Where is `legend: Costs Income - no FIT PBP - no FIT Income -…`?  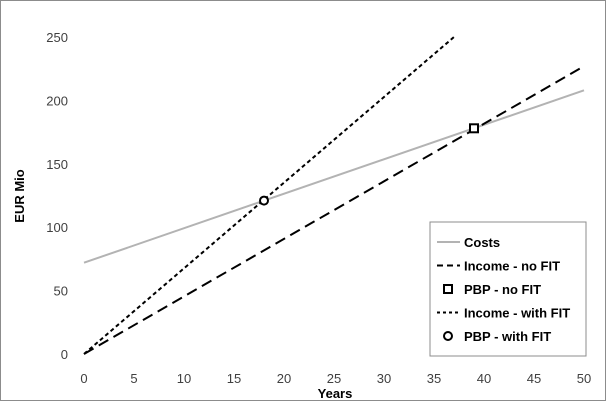 legend: Costs Income - no FIT PBP - no FIT Income -… is located at coordinates (508, 289).